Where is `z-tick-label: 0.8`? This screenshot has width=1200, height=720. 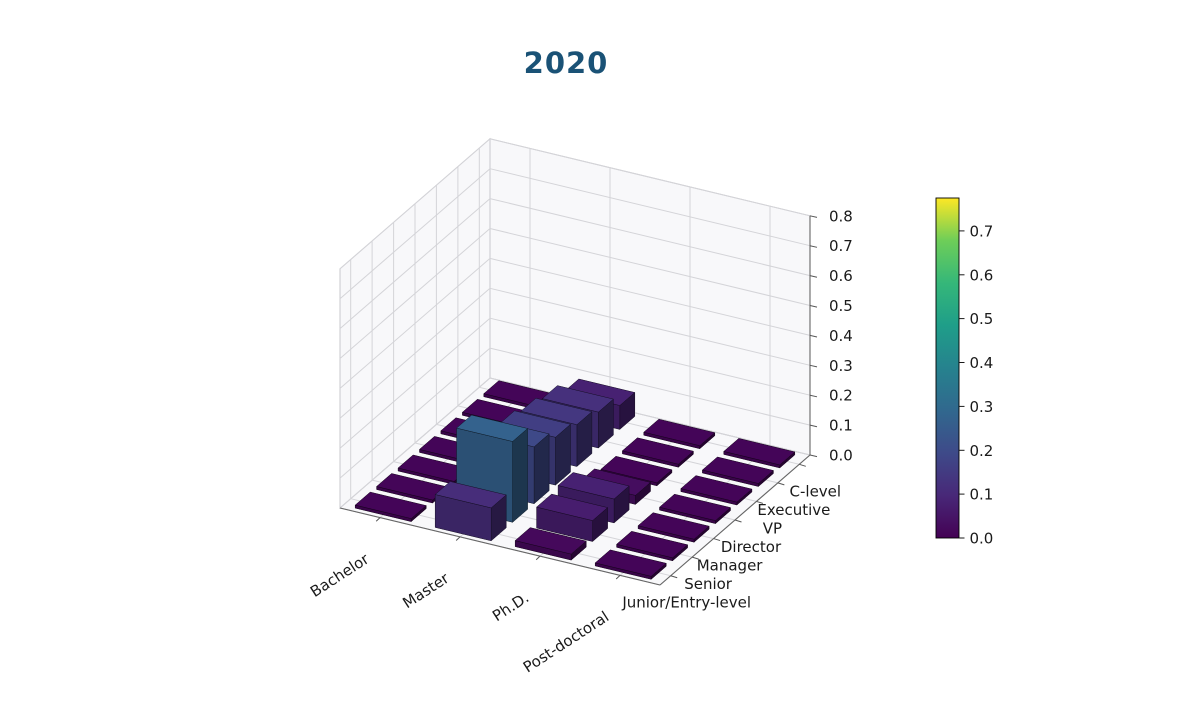
z-tick-label: 0.8 is located at coordinates (841, 216).